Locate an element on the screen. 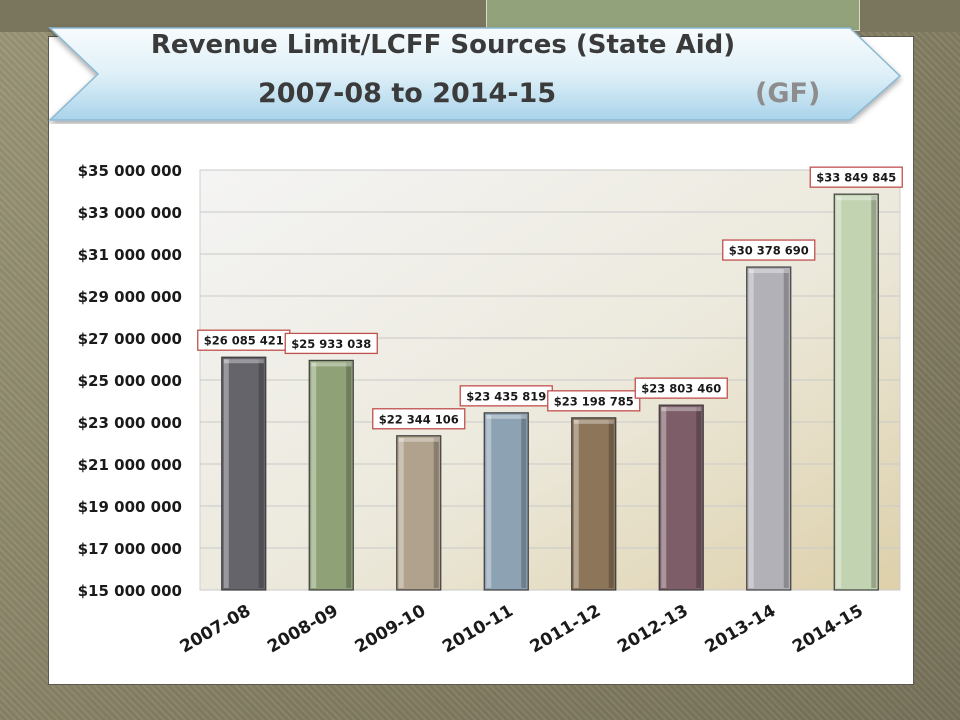 The width and height of the screenshot is (960, 720). data-label-text: $25 933 038 is located at coordinates (331, 344).